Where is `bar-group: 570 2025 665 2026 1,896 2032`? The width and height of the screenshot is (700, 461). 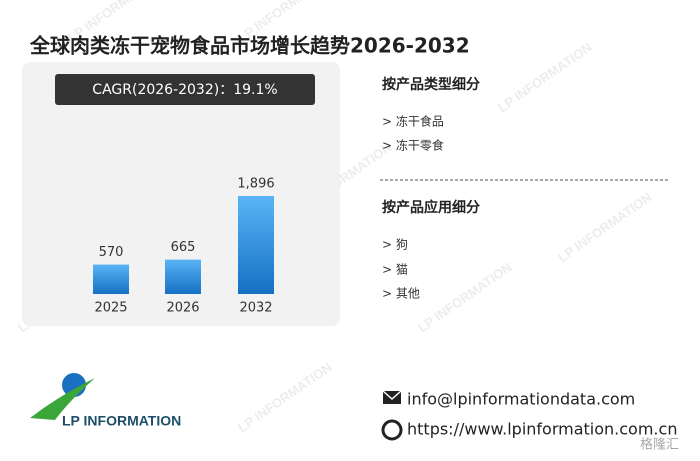 bar-group: 570 2025 665 2026 1,896 2032 is located at coordinates (184, 246).